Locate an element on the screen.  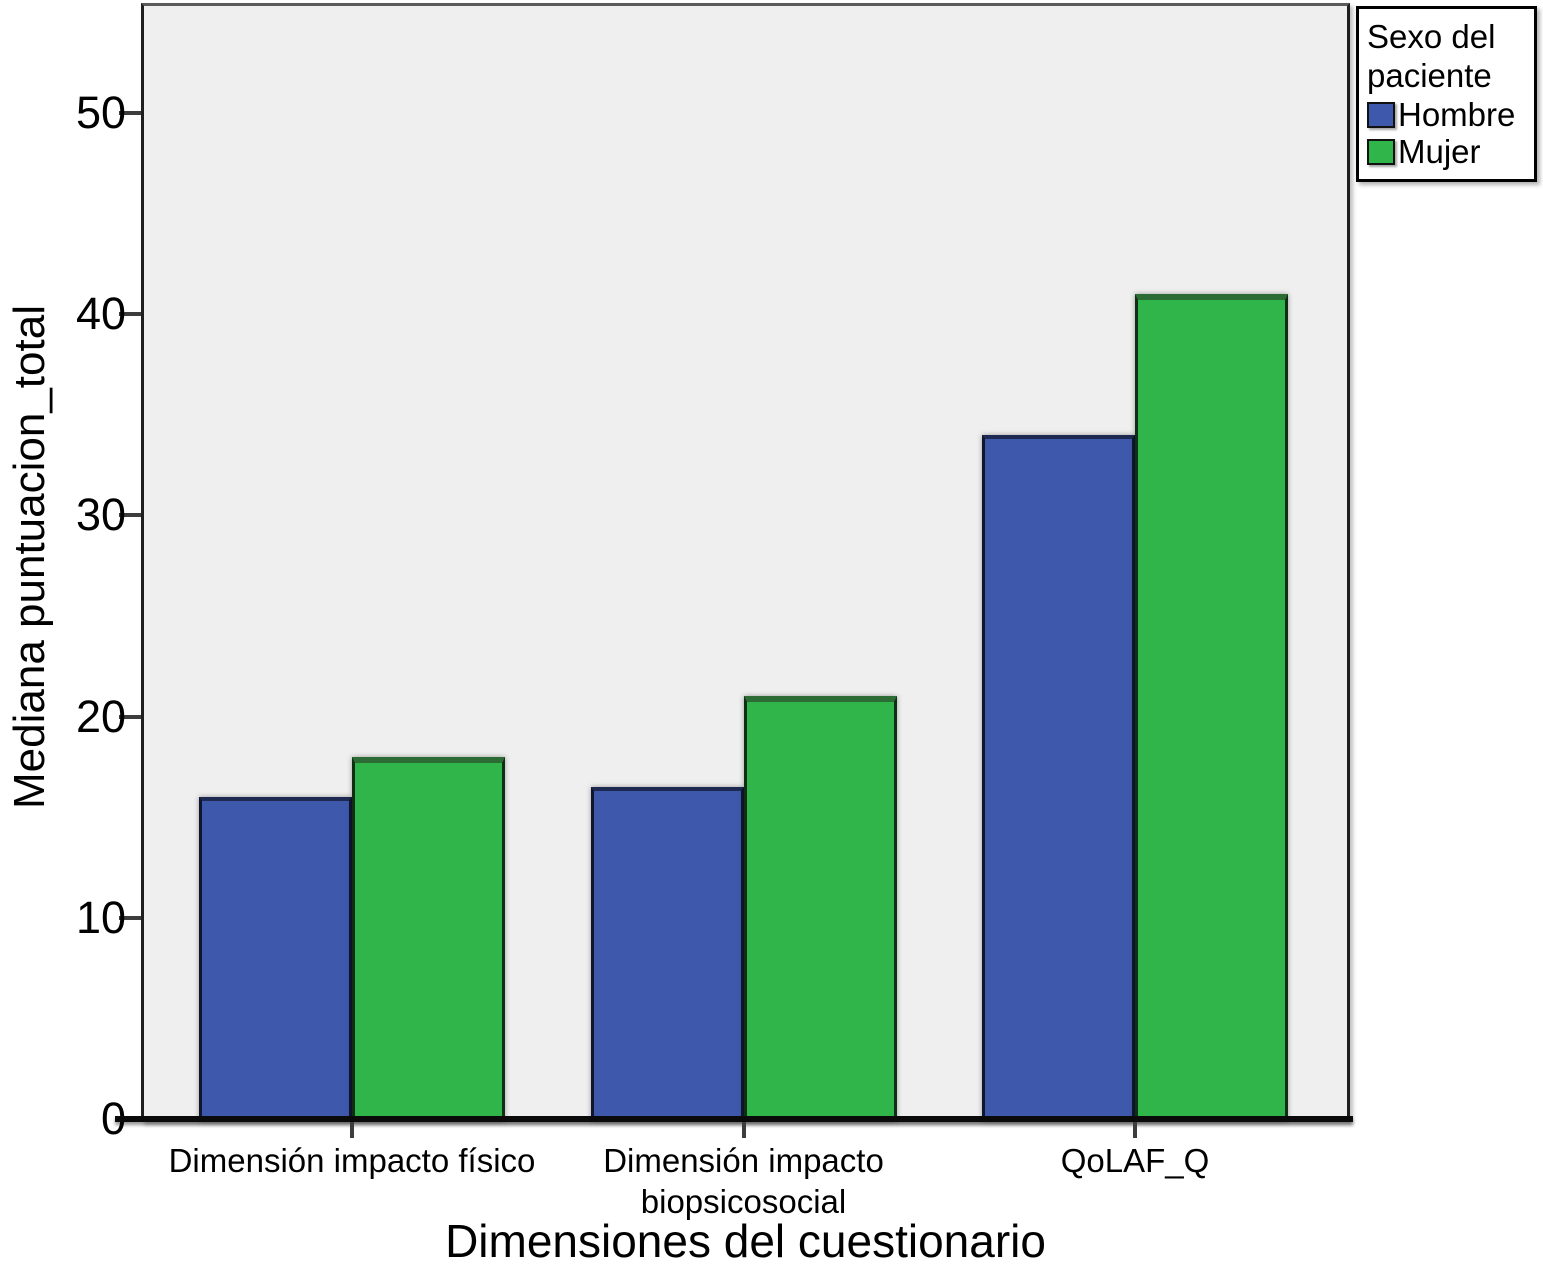
legend-item-hombre: Hombre is located at coordinates (1448, 115).